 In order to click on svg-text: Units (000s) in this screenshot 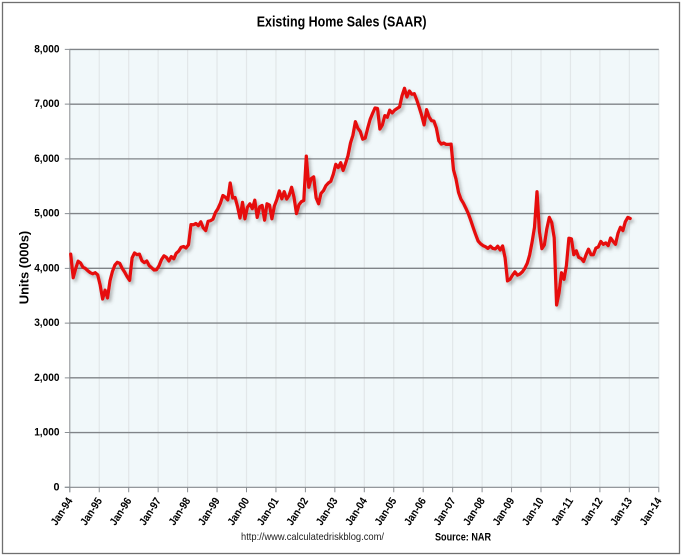, I will do `click(25, 268)`.